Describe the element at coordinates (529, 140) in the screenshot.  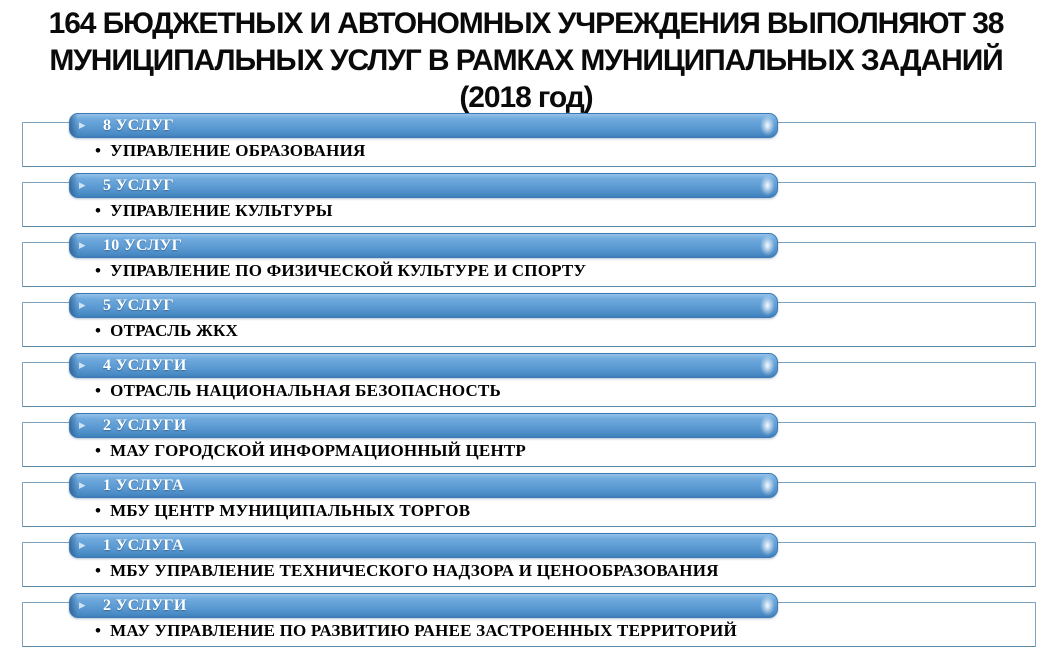
I see `list-item: ▸ 8 УСЛУГ • УПРАВЛЕНИЕ ОБРАЗОВАНИЯ` at that location.